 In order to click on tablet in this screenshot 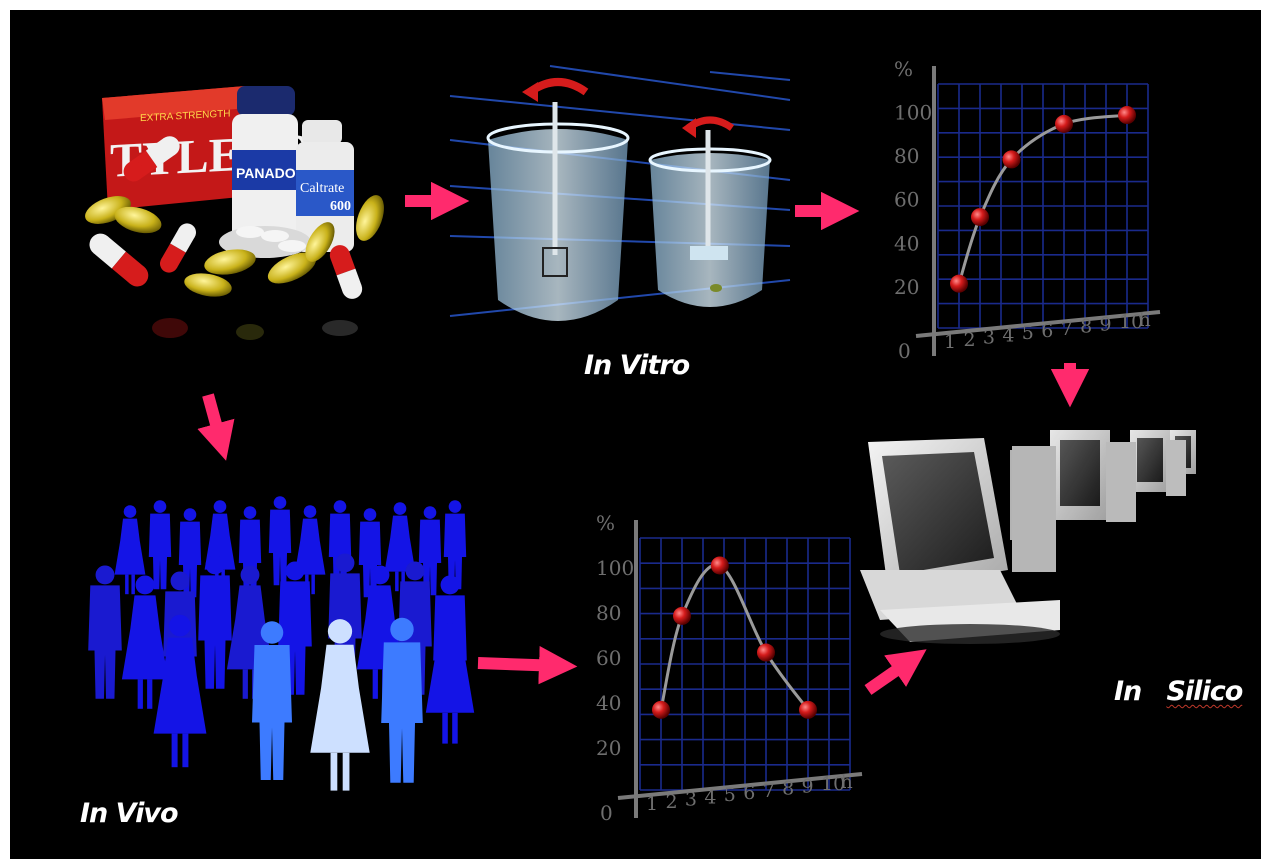, I will do `click(716, 288)`.